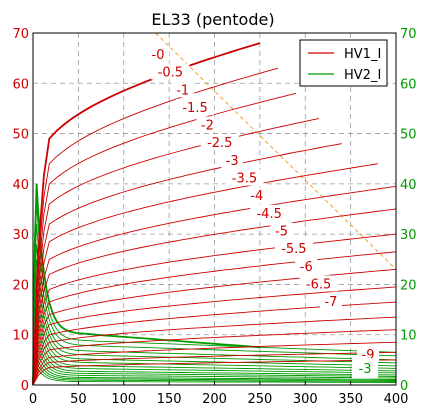 The width and height of the screenshot is (426, 414). What do you see at coordinates (362, 75) in the screenshot?
I see `legend-entry: HV2_I` at bounding box center [362, 75].